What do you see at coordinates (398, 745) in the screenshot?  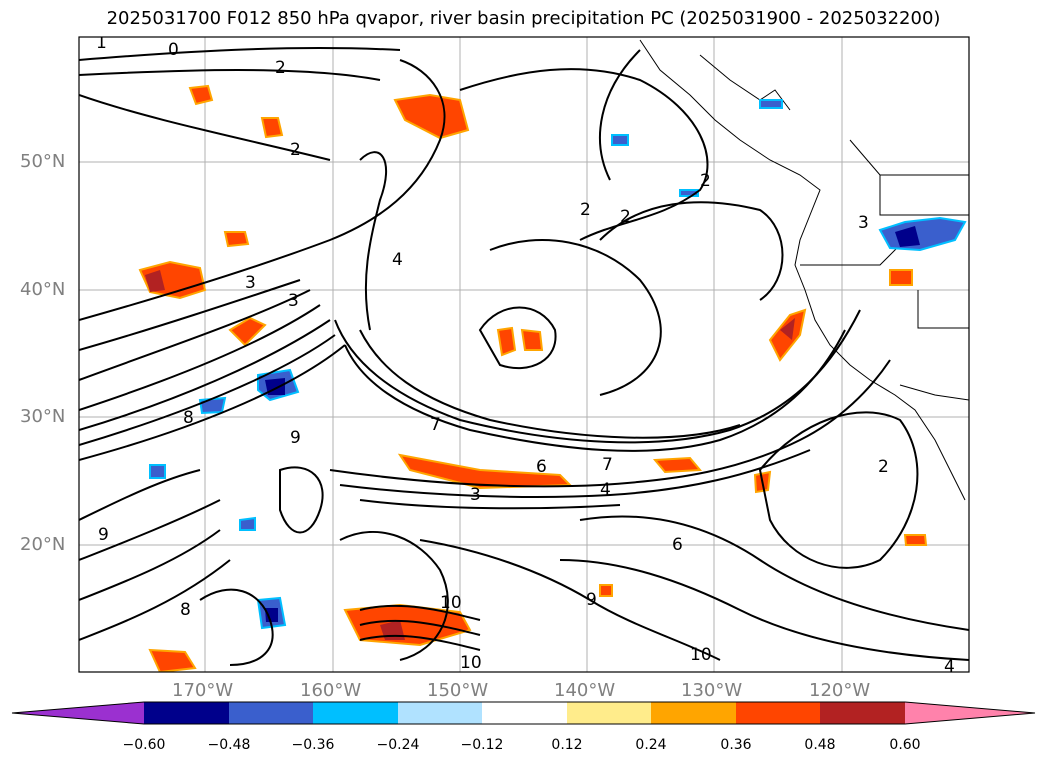 I see `colorbar-tick-label: −0.24` at bounding box center [398, 745].